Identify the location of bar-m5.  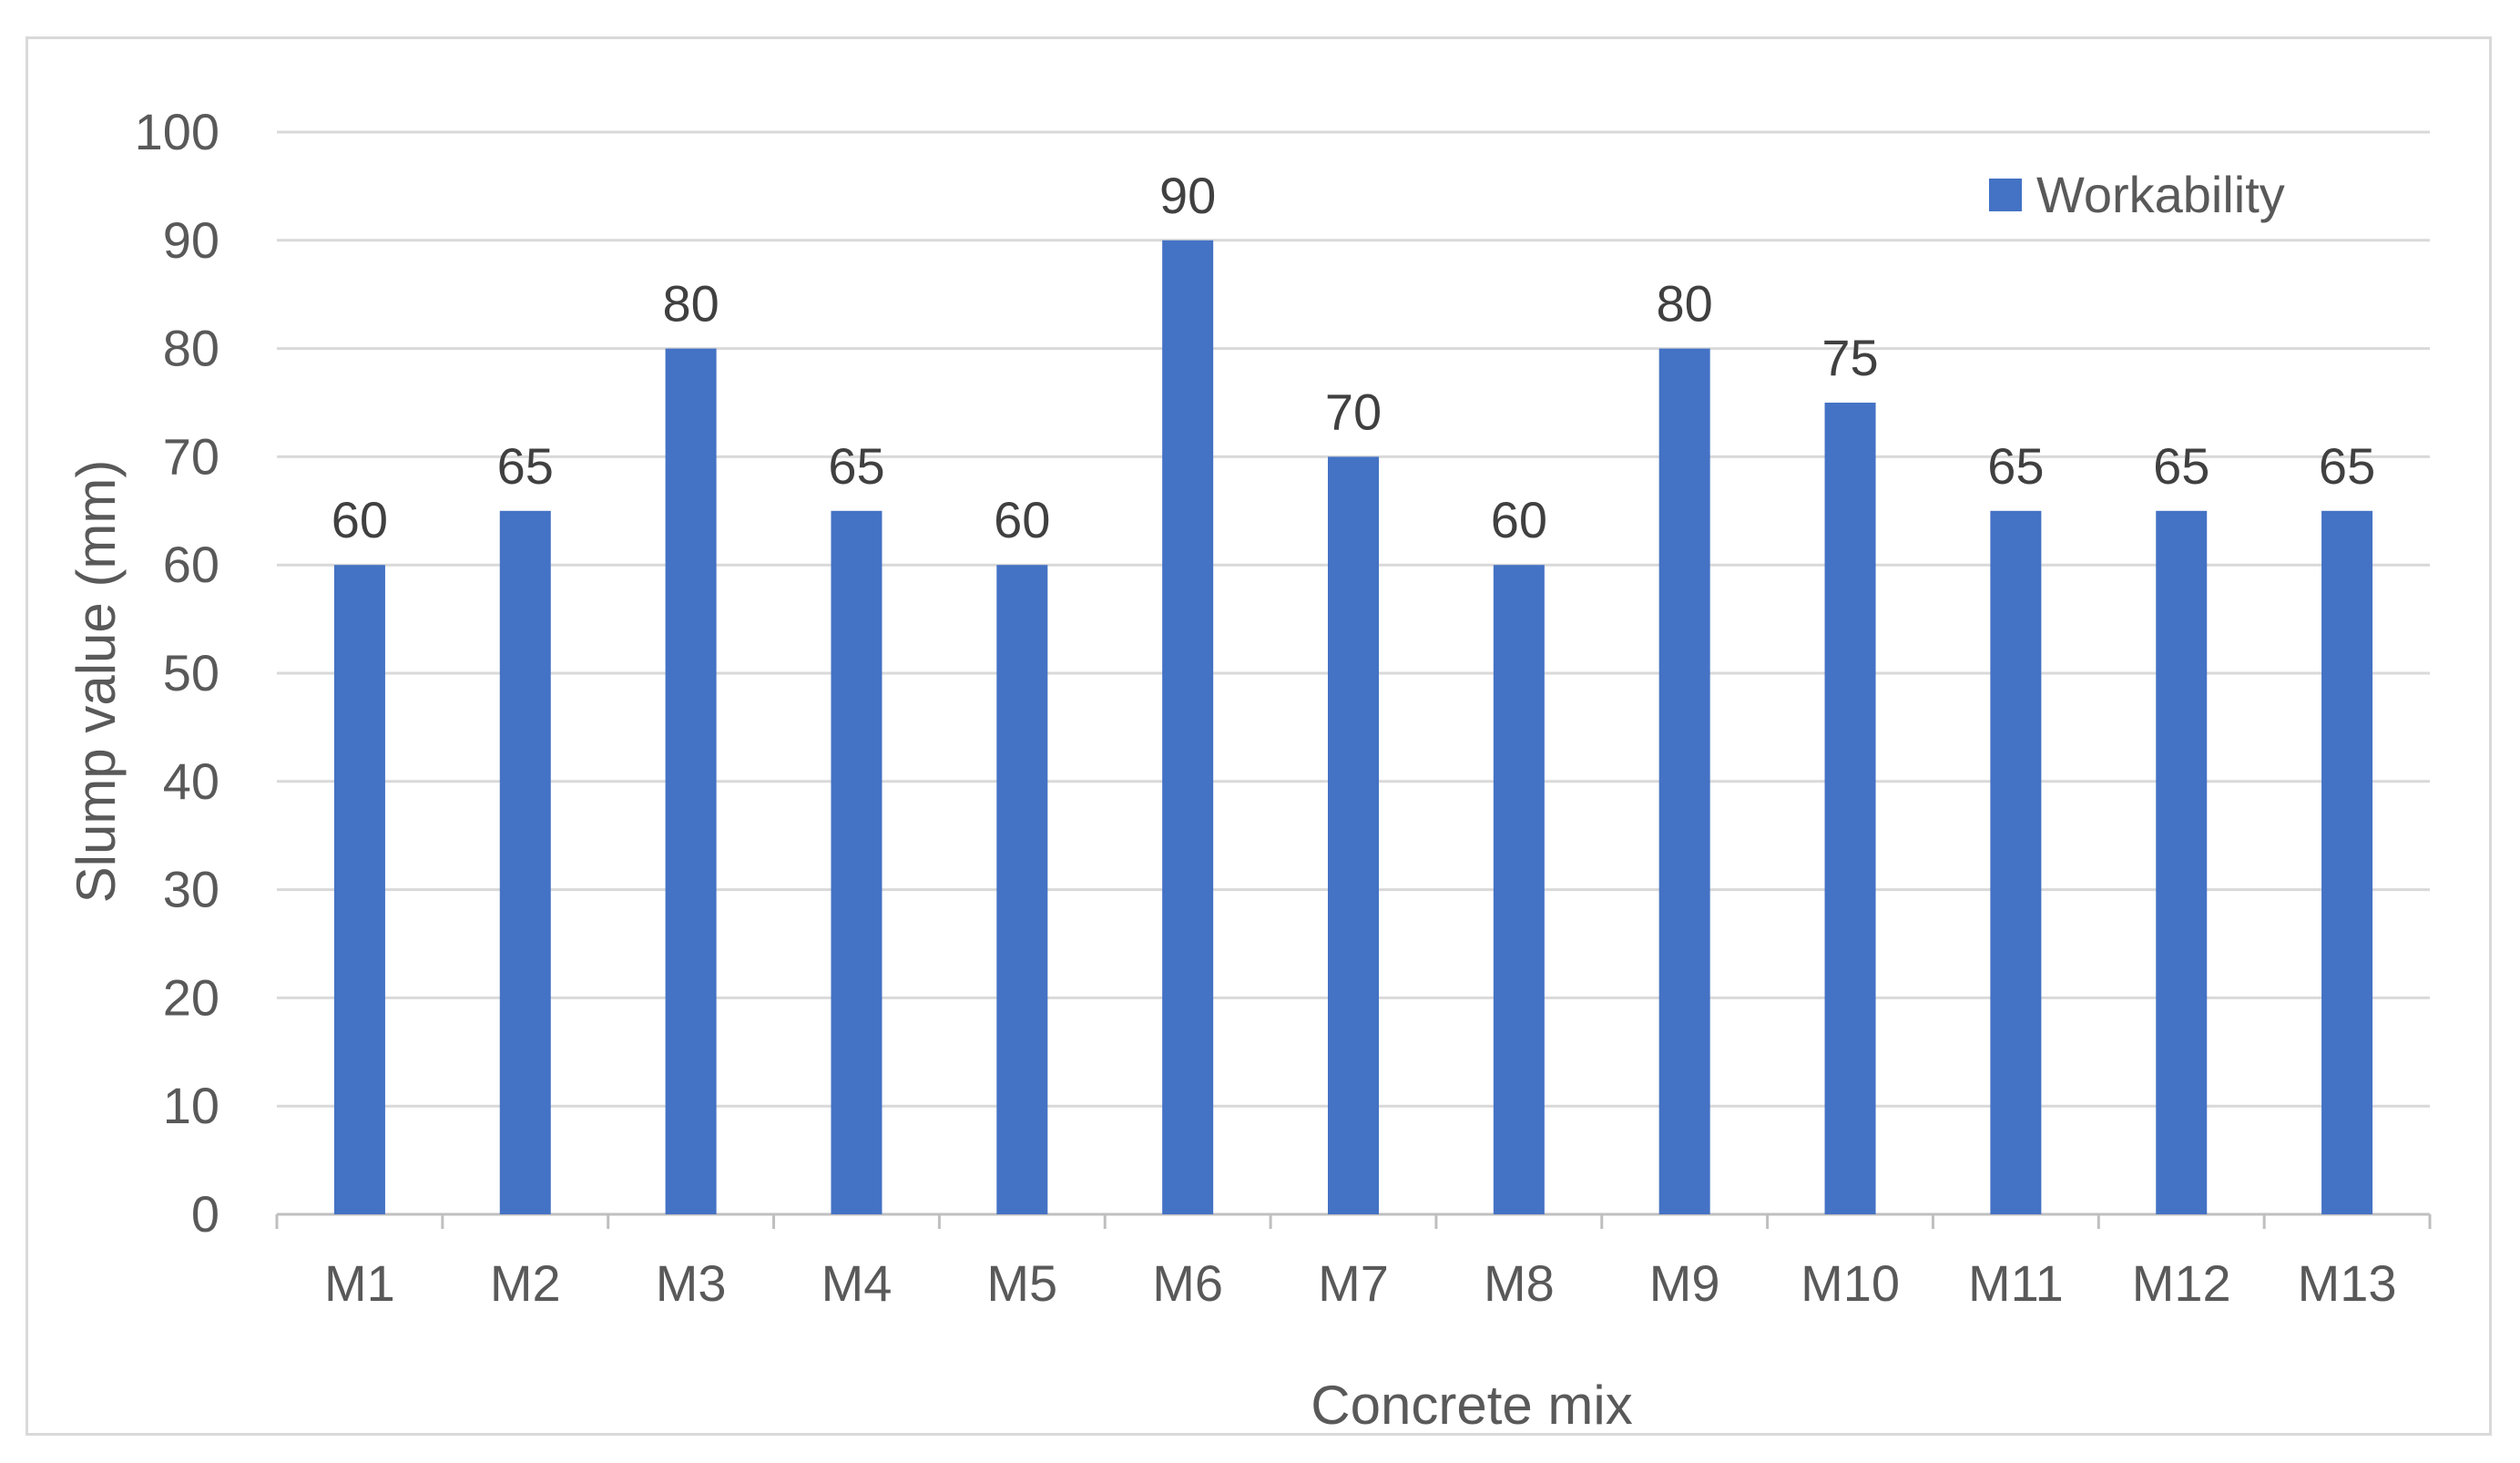
(1022, 889).